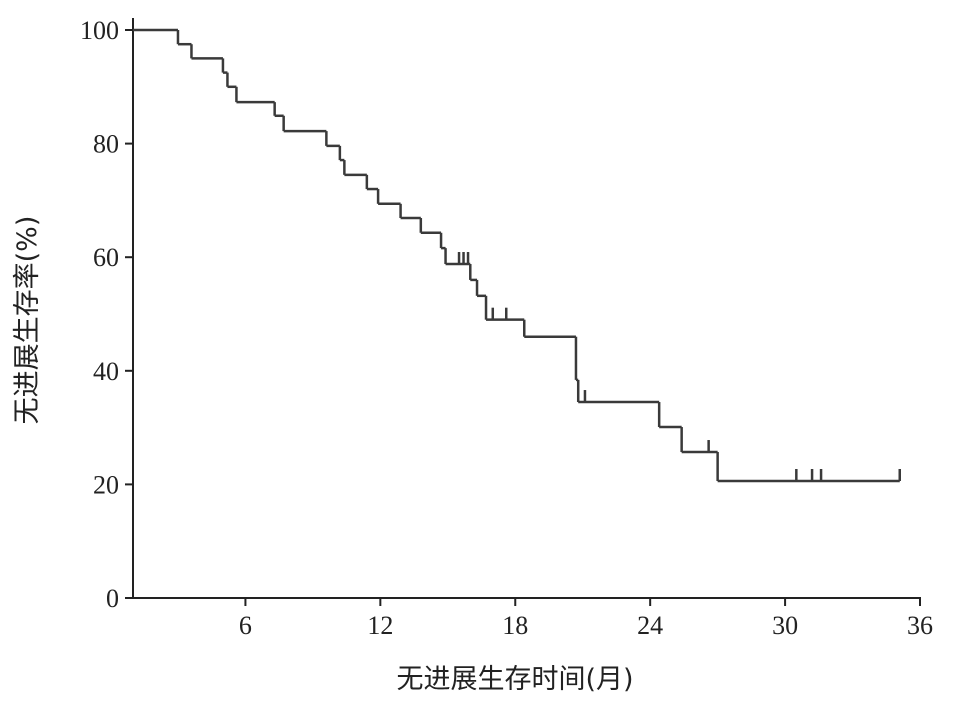  Describe the element at coordinates (106, 144) in the screenshot. I see `y-tick-label: 80` at that location.